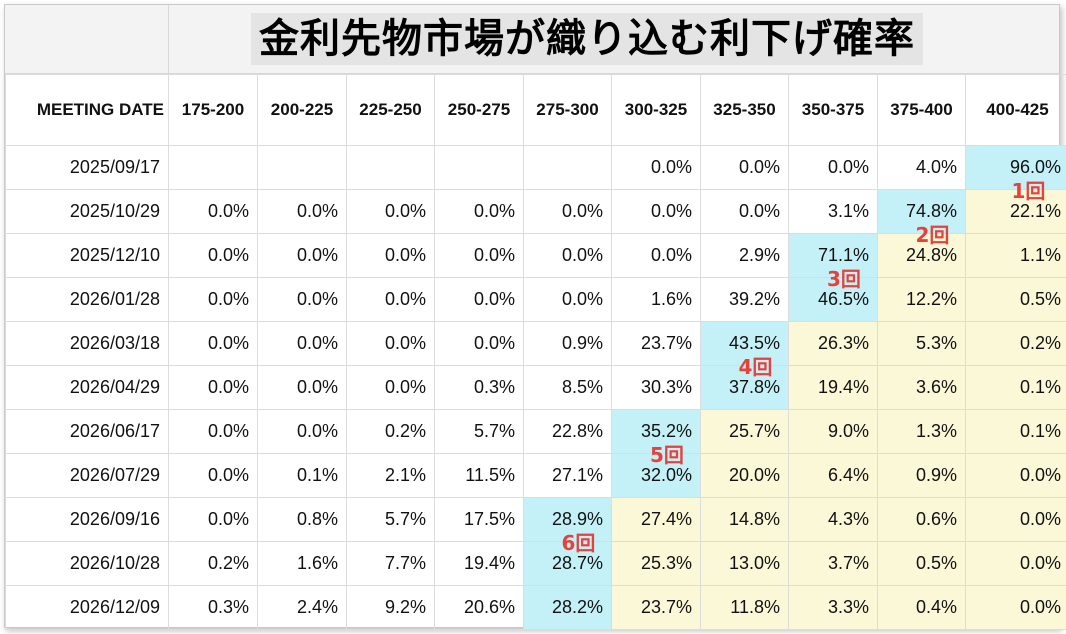 This screenshot has width=1066, height=634. What do you see at coordinates (390, 110) in the screenshot?
I see `rate-range-header: 225-250` at bounding box center [390, 110].